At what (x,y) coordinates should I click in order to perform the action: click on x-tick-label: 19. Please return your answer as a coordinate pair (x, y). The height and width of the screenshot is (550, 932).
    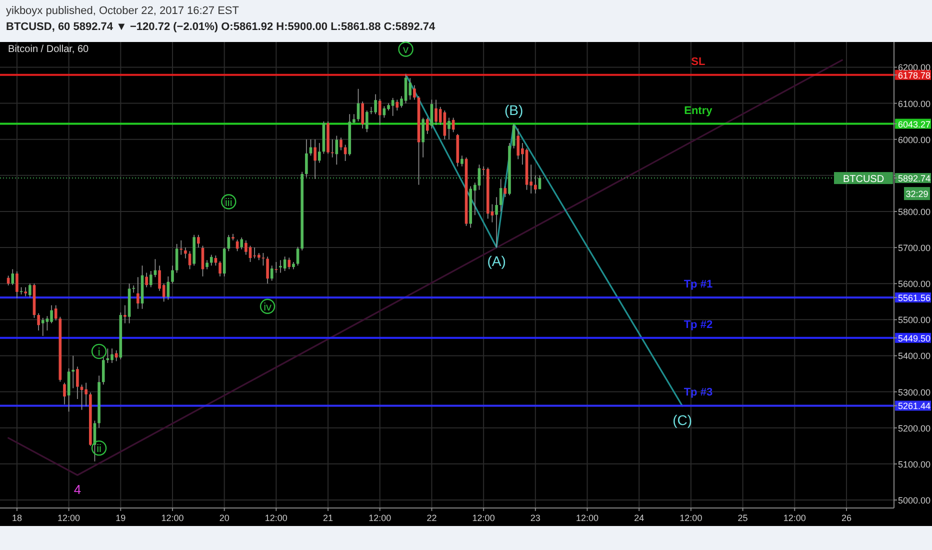
    Looking at the image, I should click on (121, 518).